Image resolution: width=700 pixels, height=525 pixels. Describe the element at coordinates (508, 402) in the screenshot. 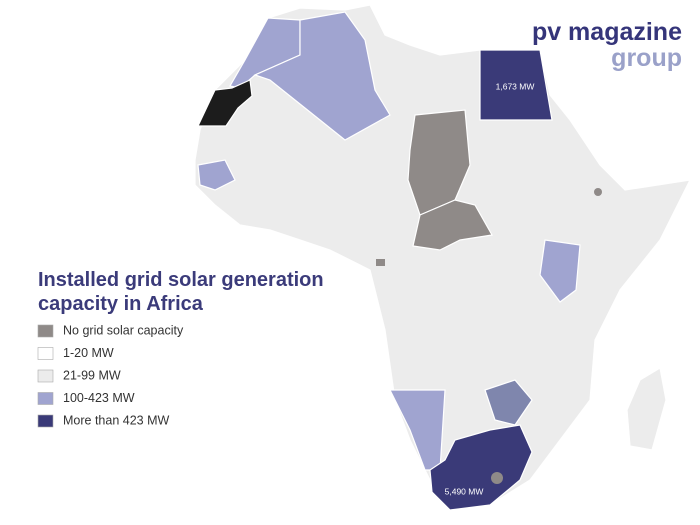

I see `zimbabwe` at that location.